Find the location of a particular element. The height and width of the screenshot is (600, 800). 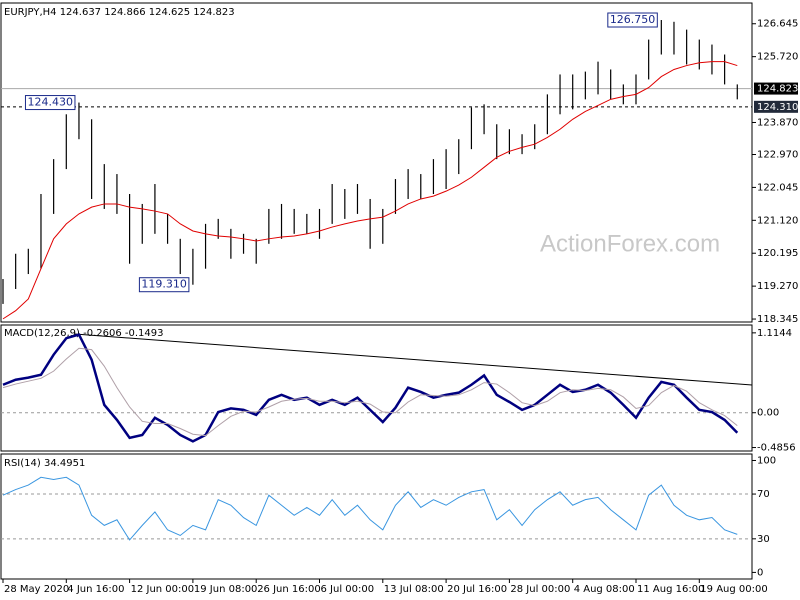

y-tick-label: 30 is located at coordinates (763, 539).